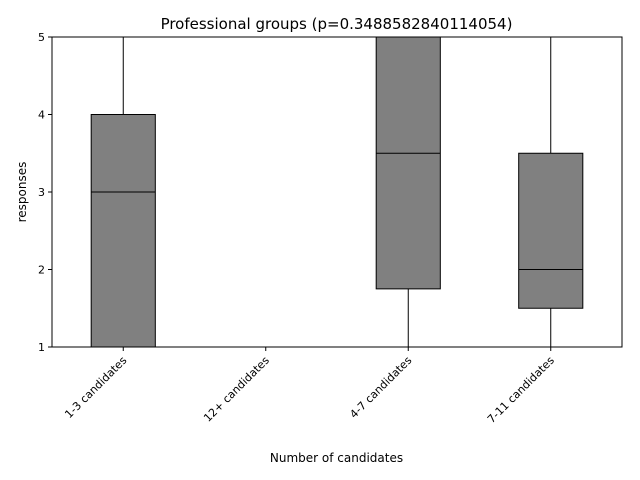 The width and height of the screenshot is (640, 480). I want to click on x-tick-label-12-candidates: 12+ candidates, so click(236, 389).